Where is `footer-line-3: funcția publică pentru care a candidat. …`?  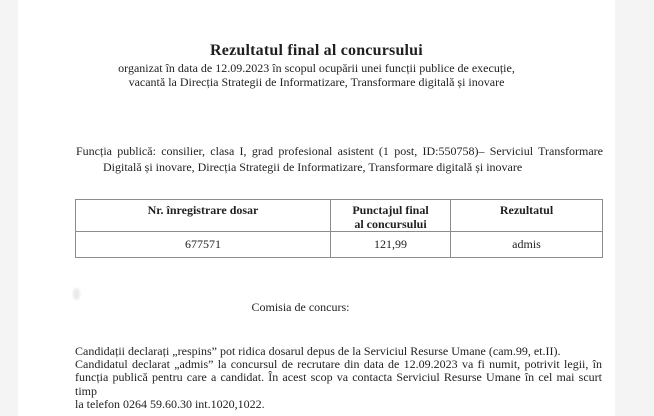 footer-line-3: funcția publică pentru care a candidat. … is located at coordinates (338, 384).